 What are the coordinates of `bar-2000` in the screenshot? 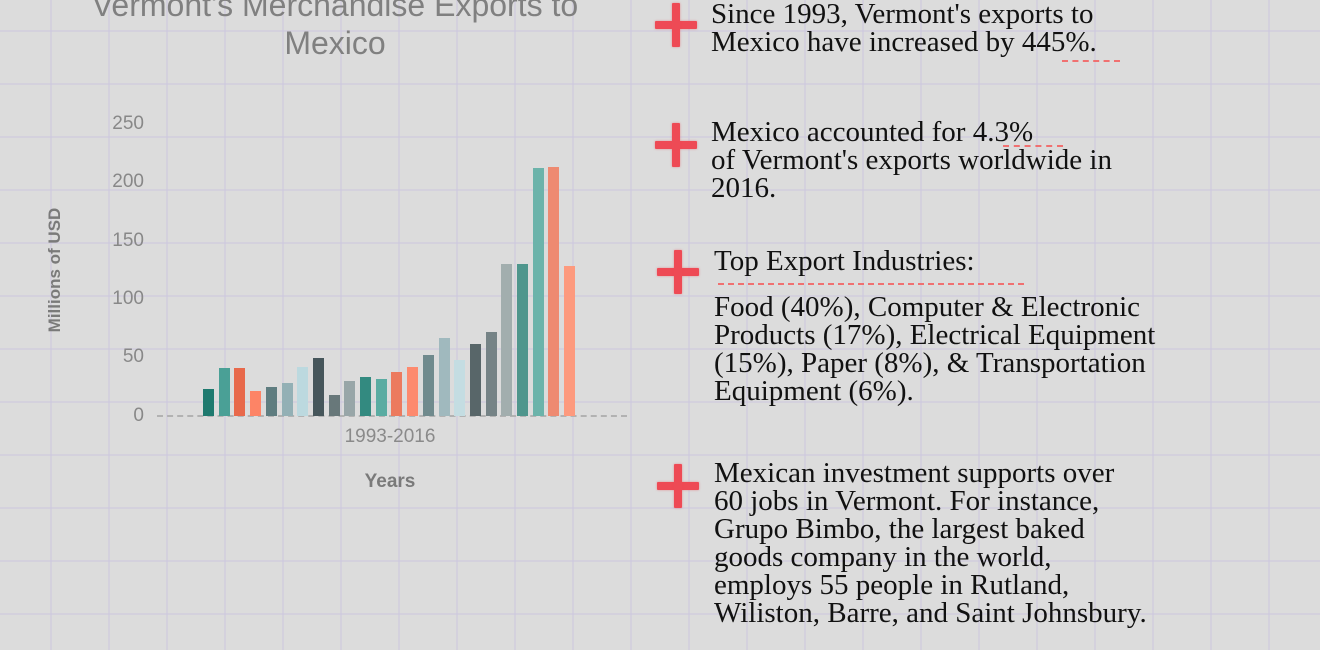 It's located at (318, 387).